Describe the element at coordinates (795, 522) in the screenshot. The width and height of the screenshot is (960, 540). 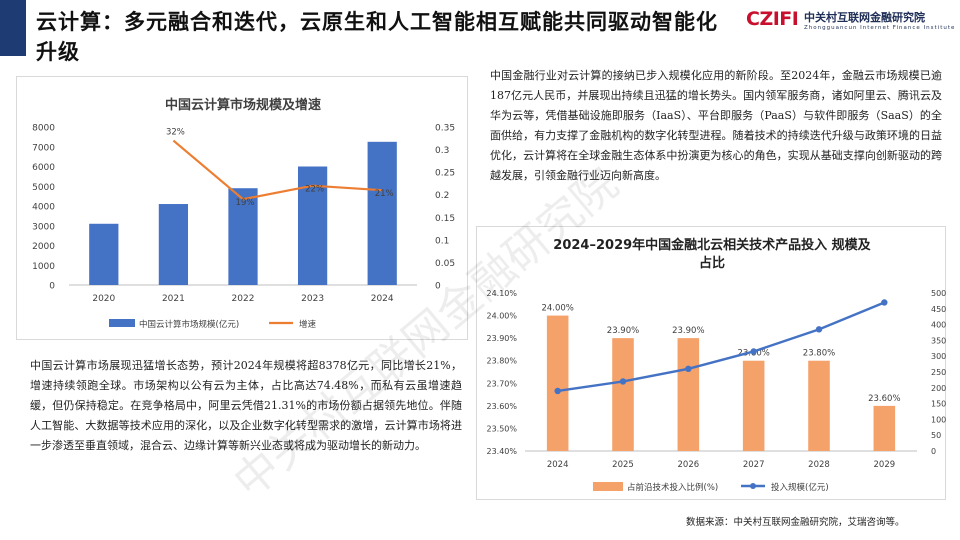
I see `data-source-note: 数据来源：中关村互联网金融研究院，艾瑞咨询等。` at that location.